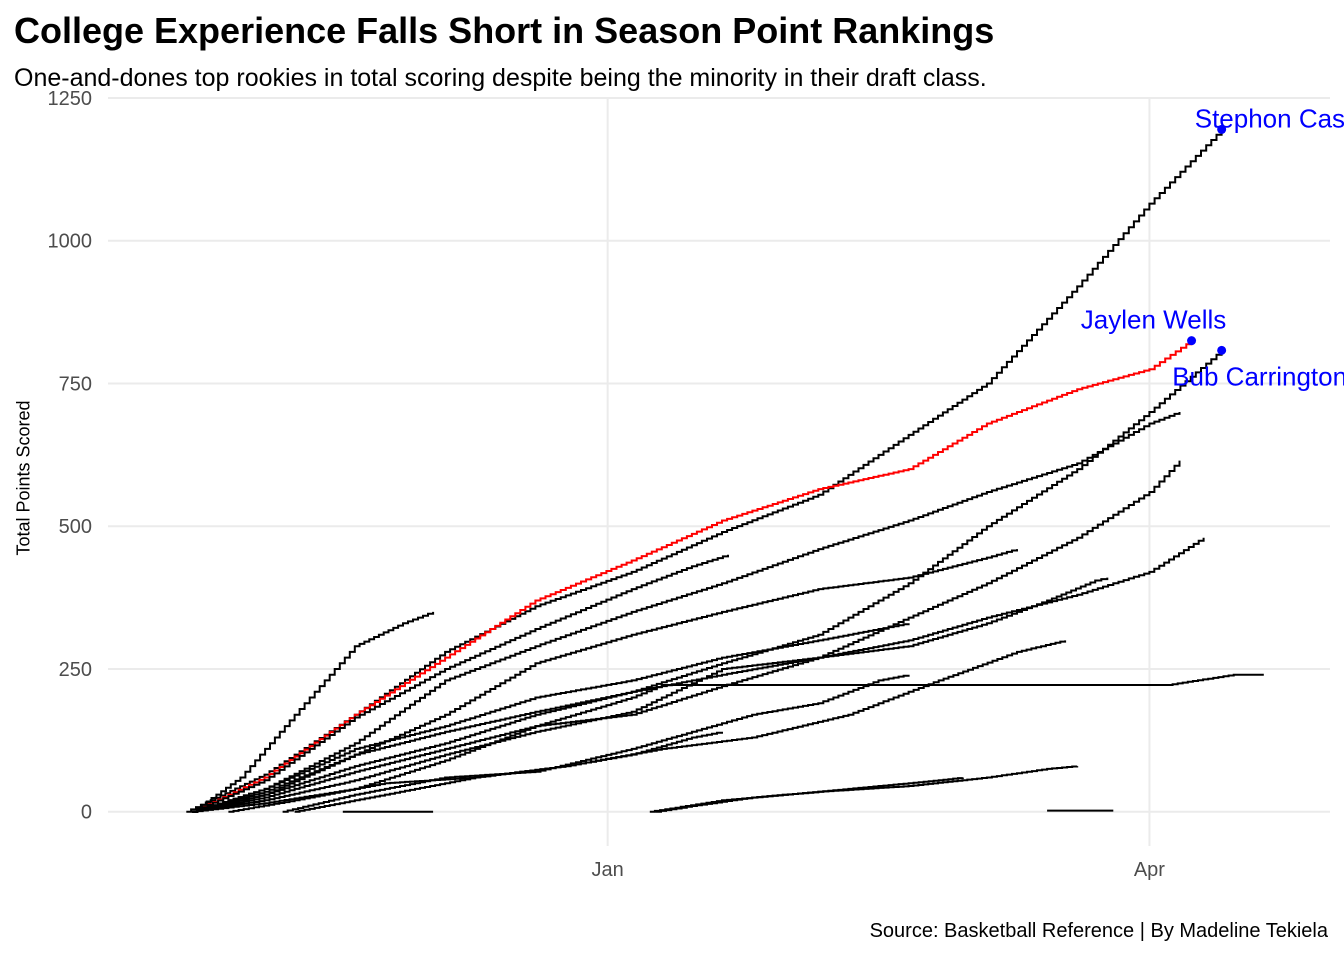  I want to click on y-tick-label: 1250, so click(70, 99).